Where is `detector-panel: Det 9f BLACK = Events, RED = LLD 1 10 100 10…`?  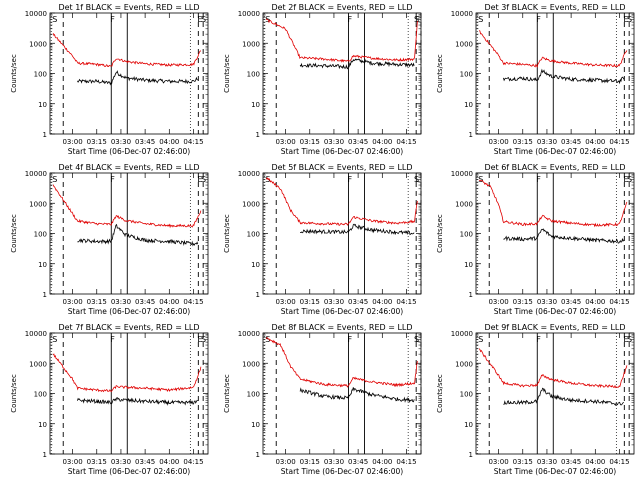
detector-panel: Det 9f BLACK = Events, RED = LLD 1 10 100 10… is located at coordinates (535, 399).